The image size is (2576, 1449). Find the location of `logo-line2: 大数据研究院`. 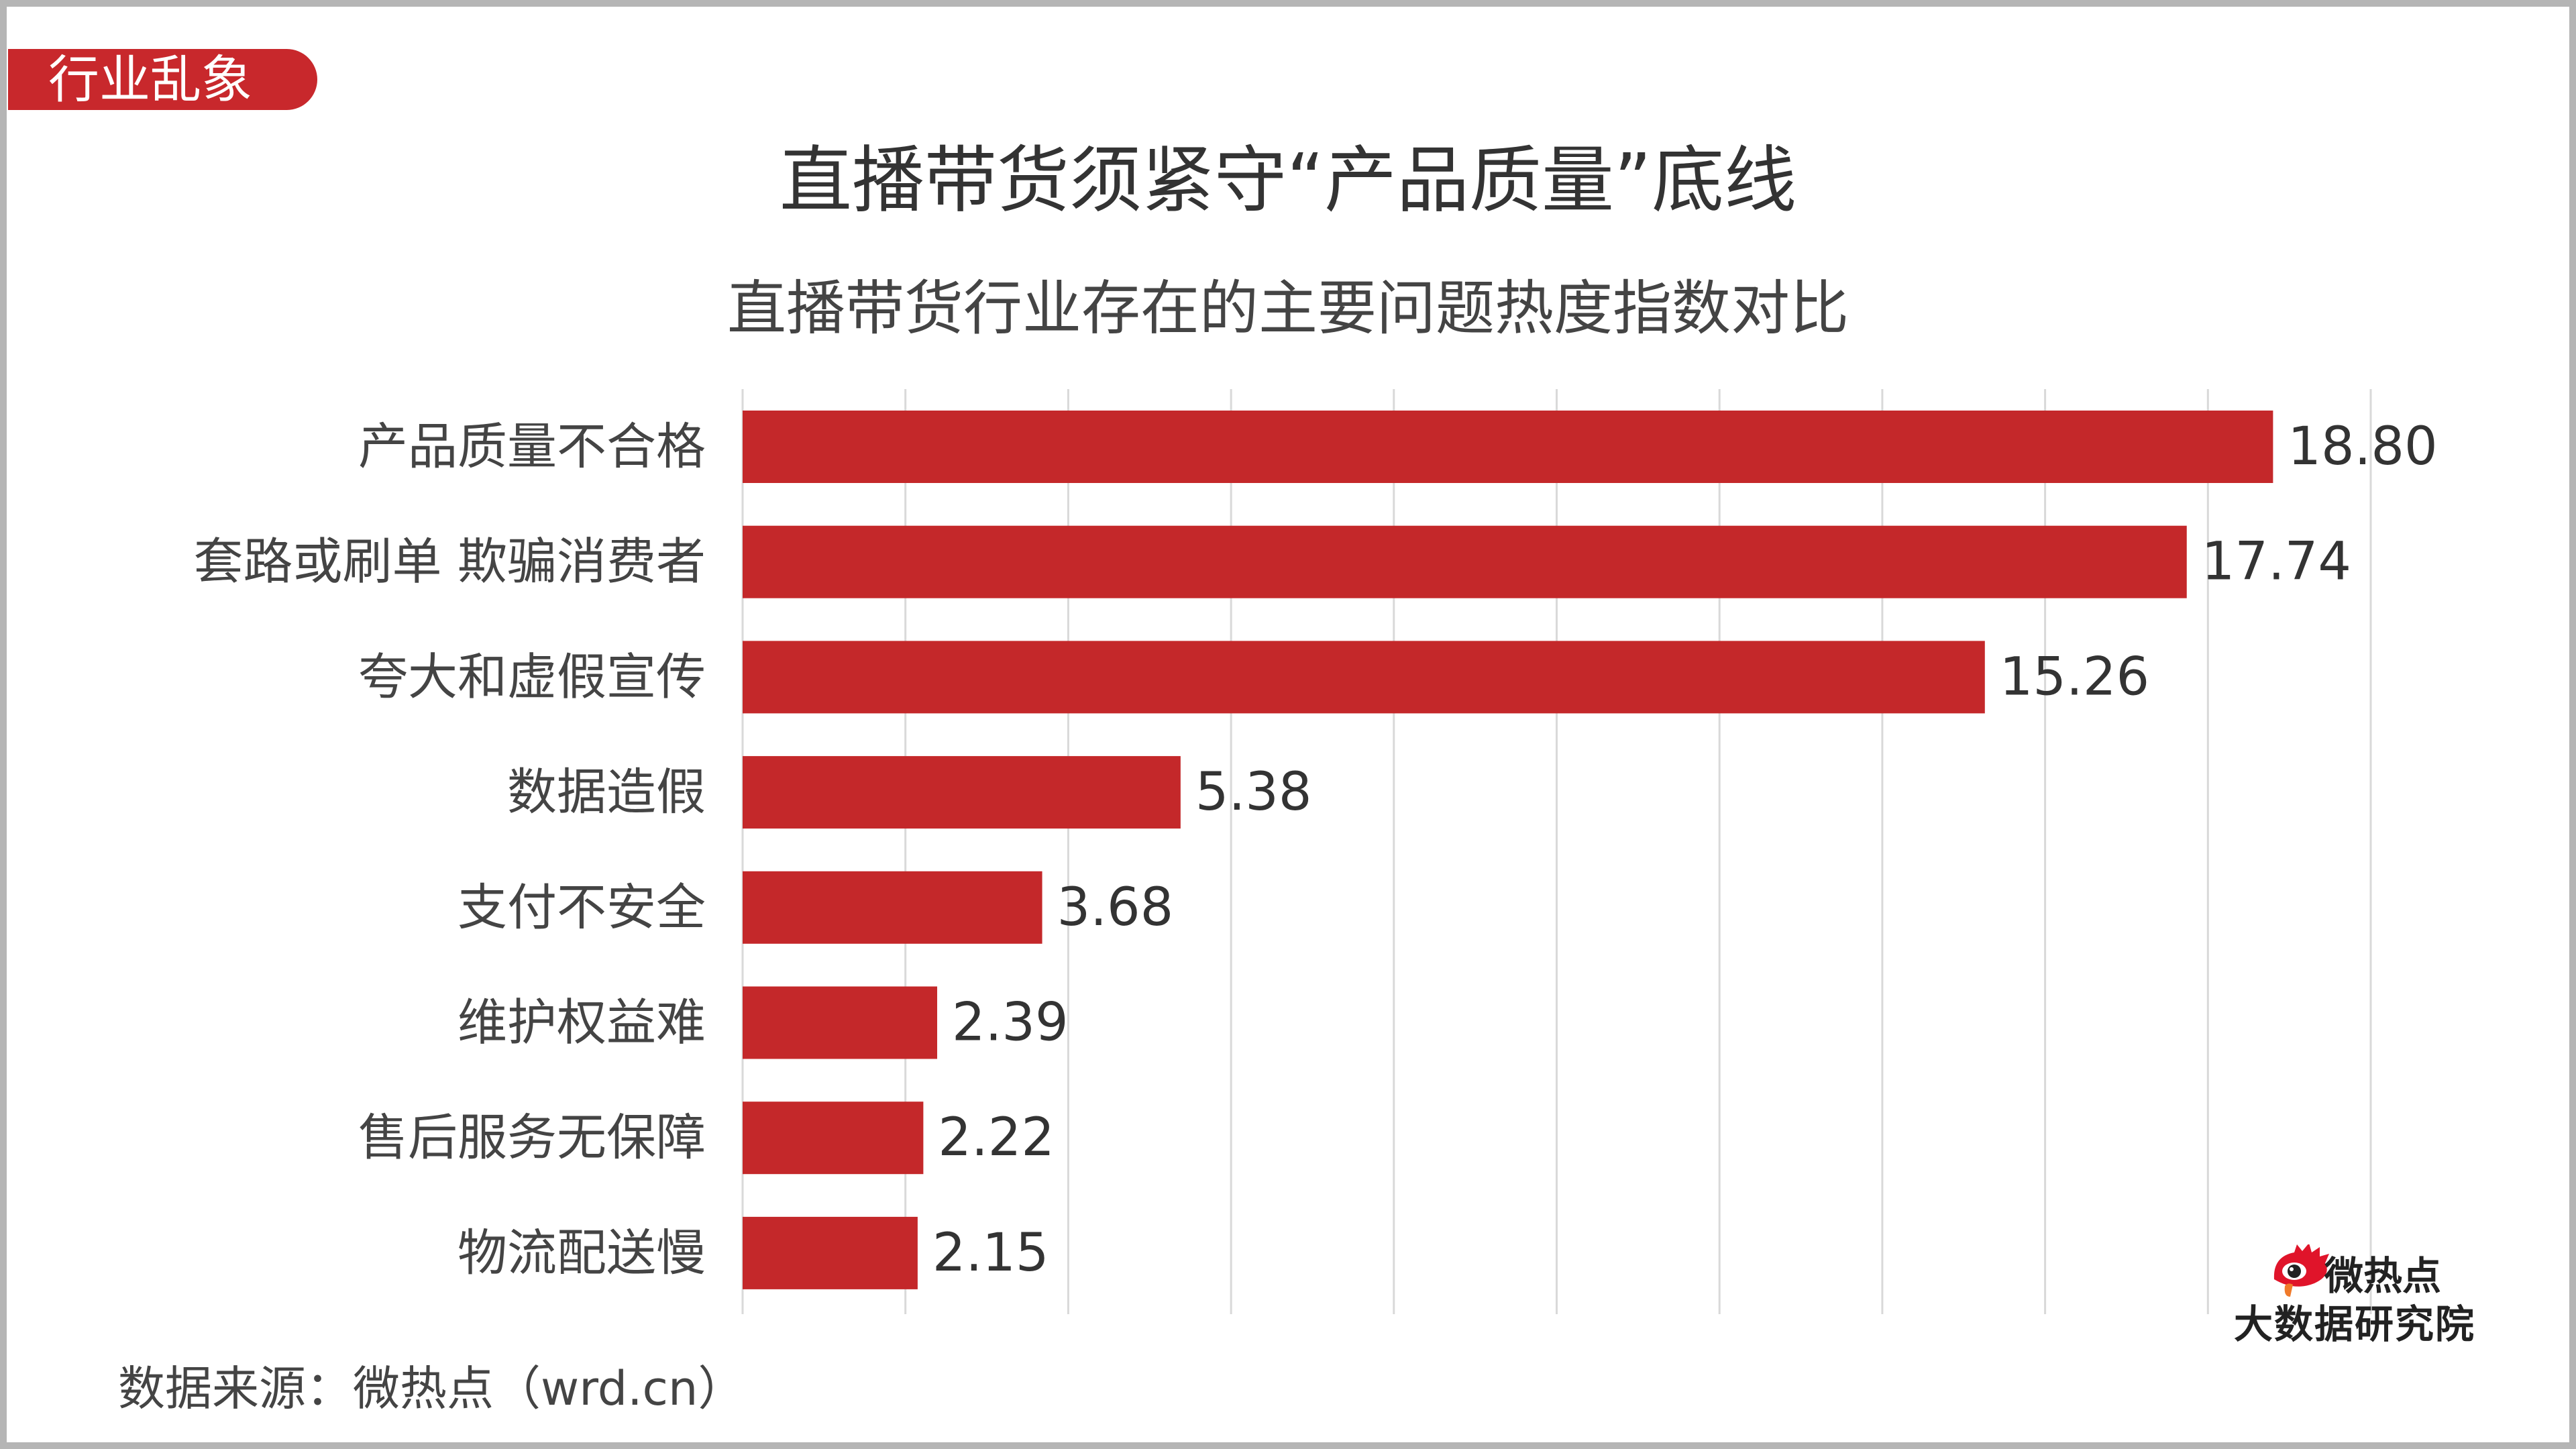

logo-line2: 大数据研究院 is located at coordinates (2355, 1324).